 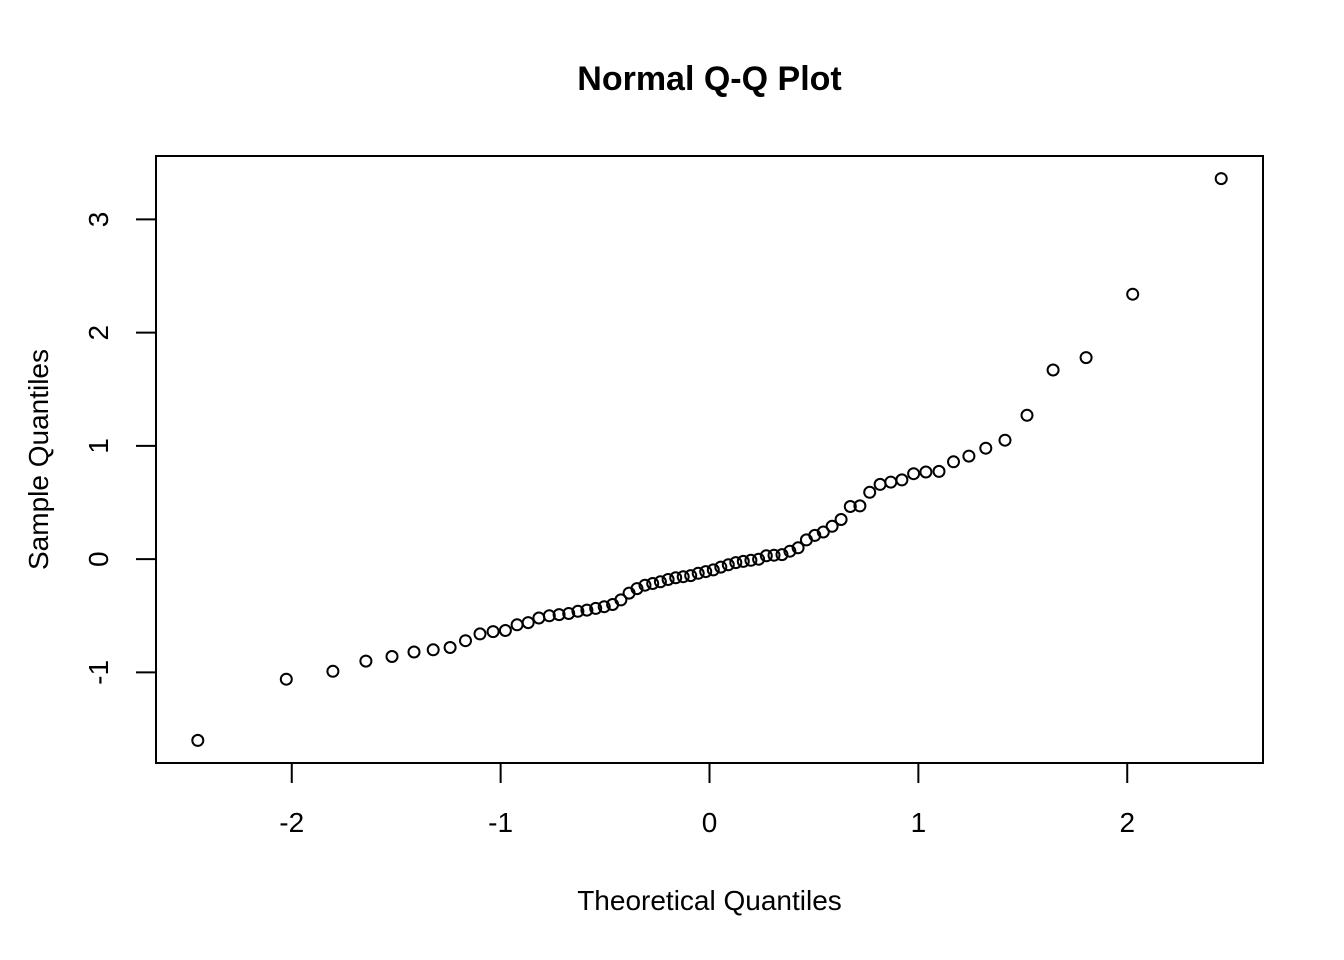 I want to click on y-tick-label: 0, so click(x=98, y=559).